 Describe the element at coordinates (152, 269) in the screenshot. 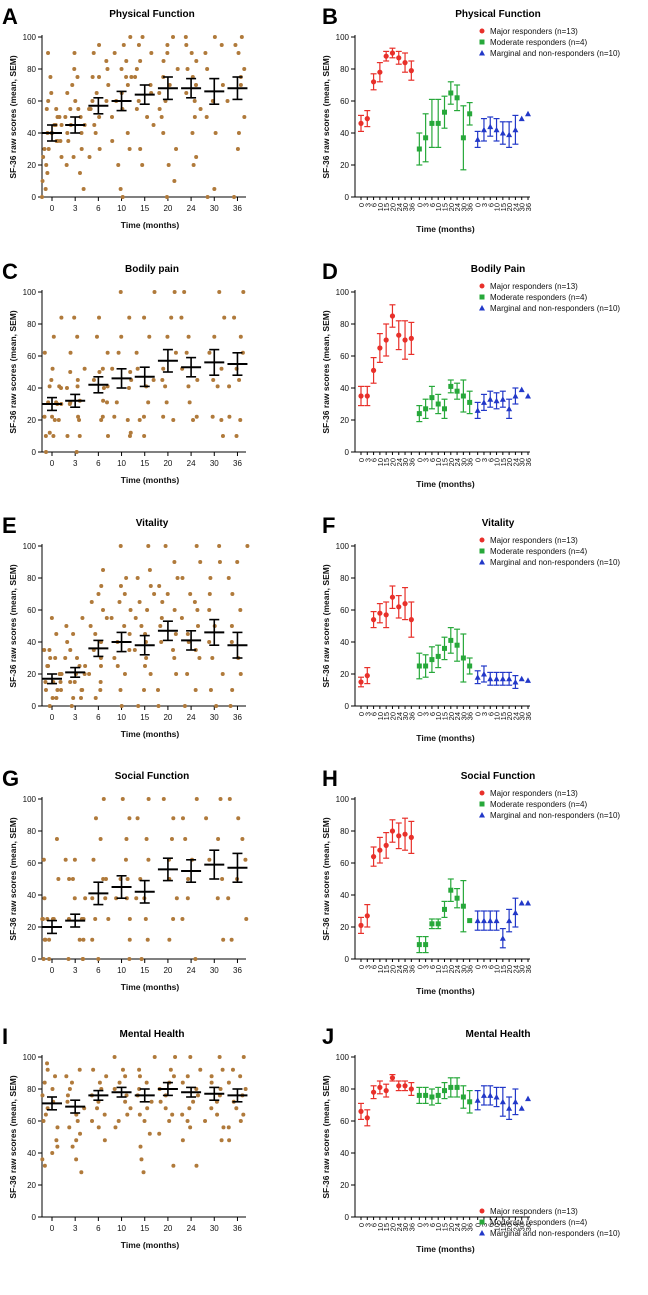

I see `chart-title: Bodily pain` at that location.